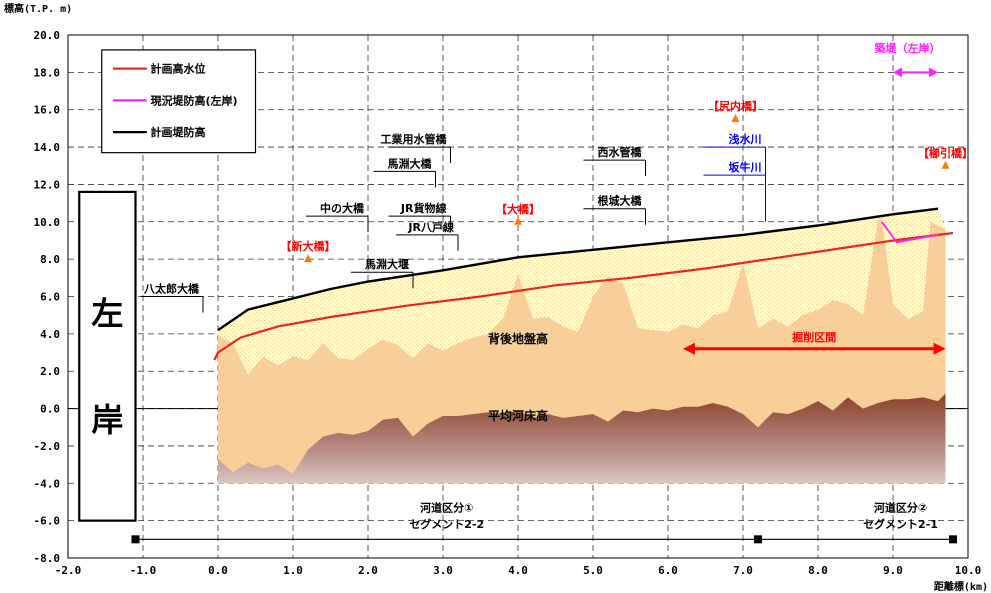  What do you see at coordinates (47, 110) in the screenshot?
I see `y-tick-label: 16.0` at bounding box center [47, 110].